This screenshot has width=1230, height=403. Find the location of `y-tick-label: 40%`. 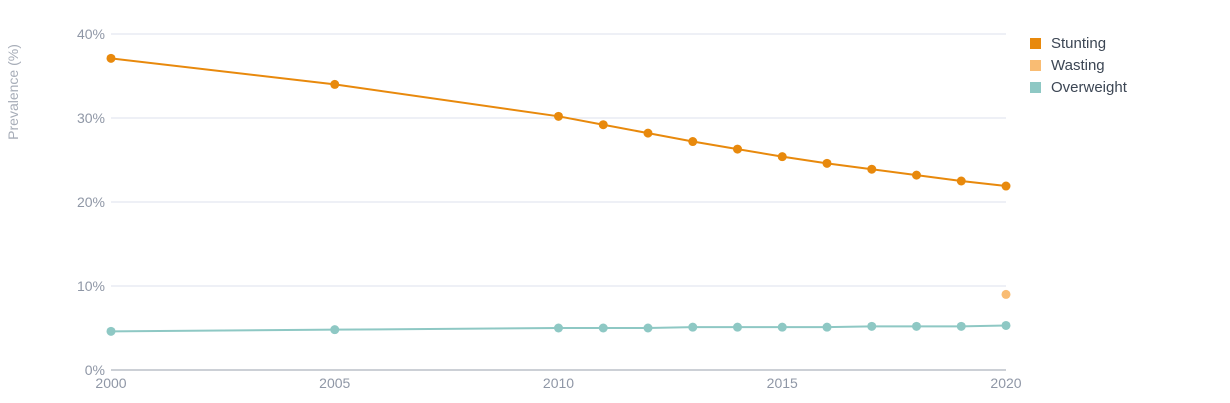

y-tick-label: 40% is located at coordinates (91, 34).